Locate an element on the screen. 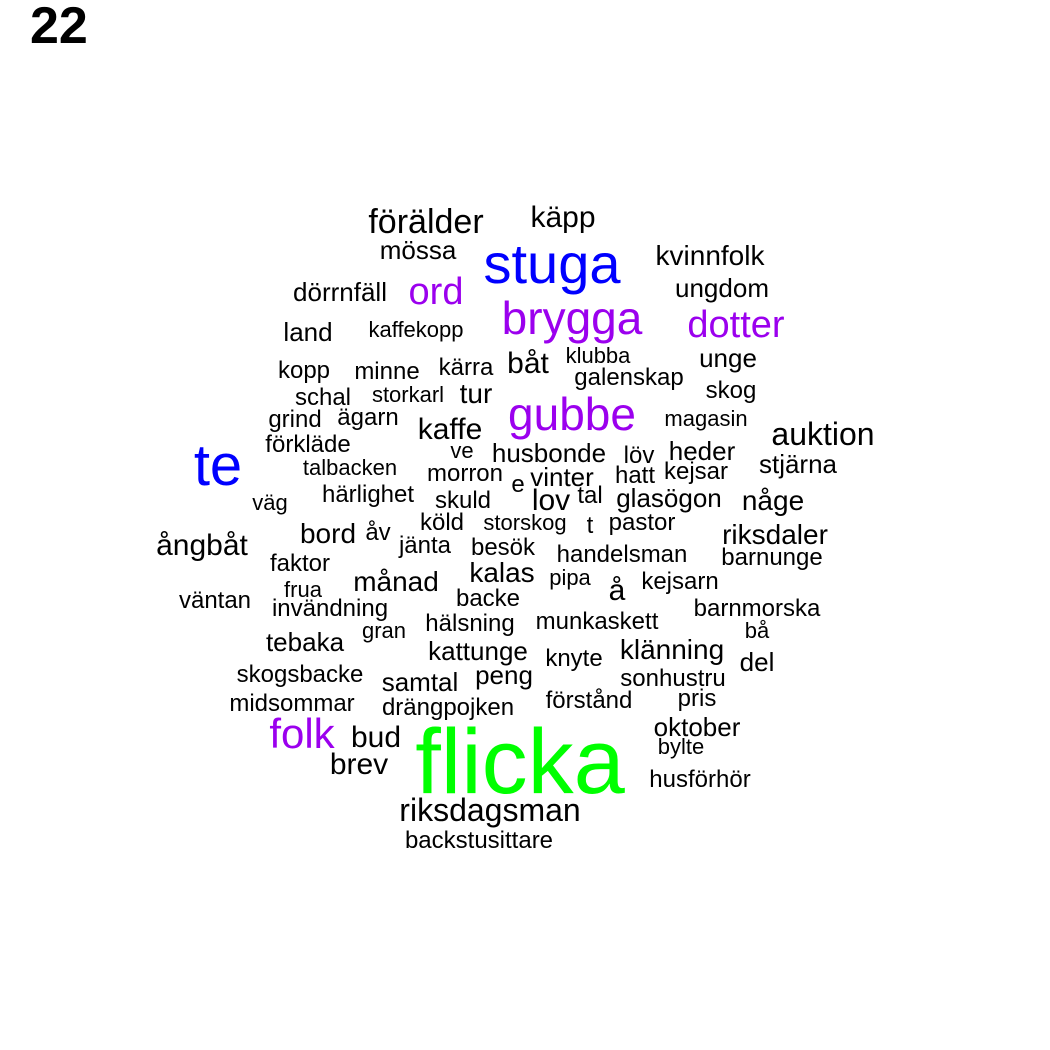 The height and width of the screenshot is (1050, 1050). word-sonhustru: sonhustru is located at coordinates (673, 678).